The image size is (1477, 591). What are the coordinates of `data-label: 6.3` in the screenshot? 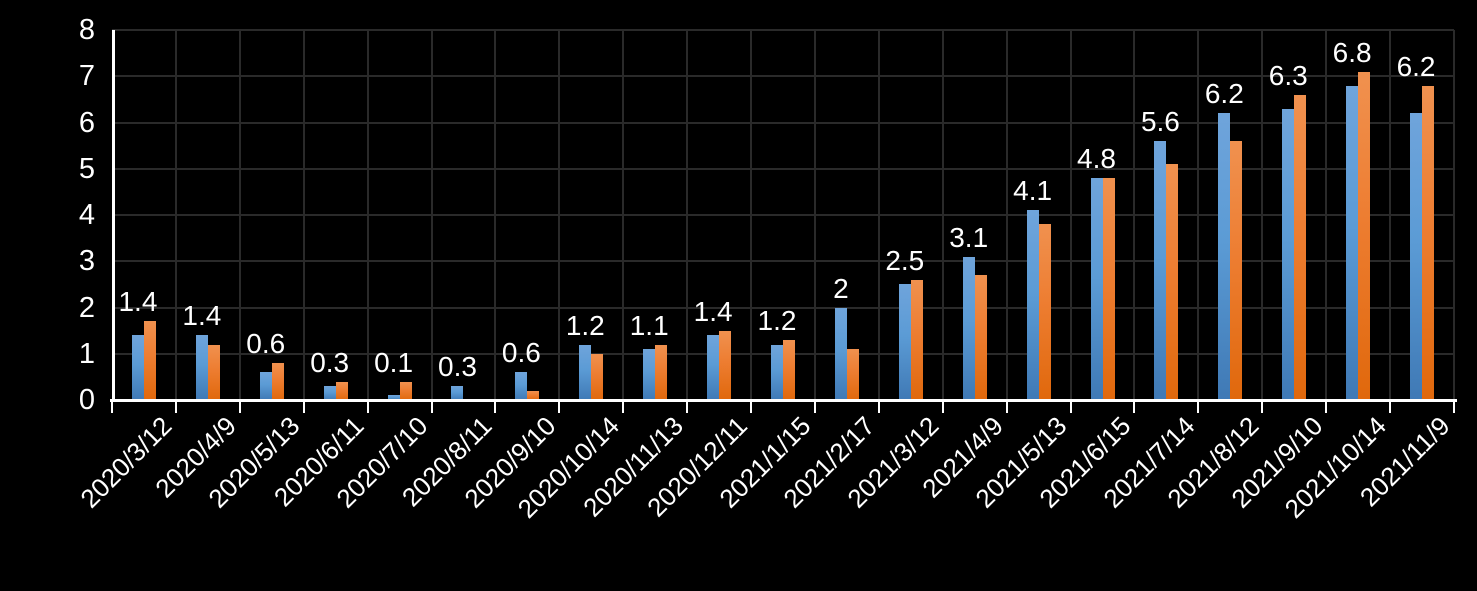 It's located at (1288, 75).